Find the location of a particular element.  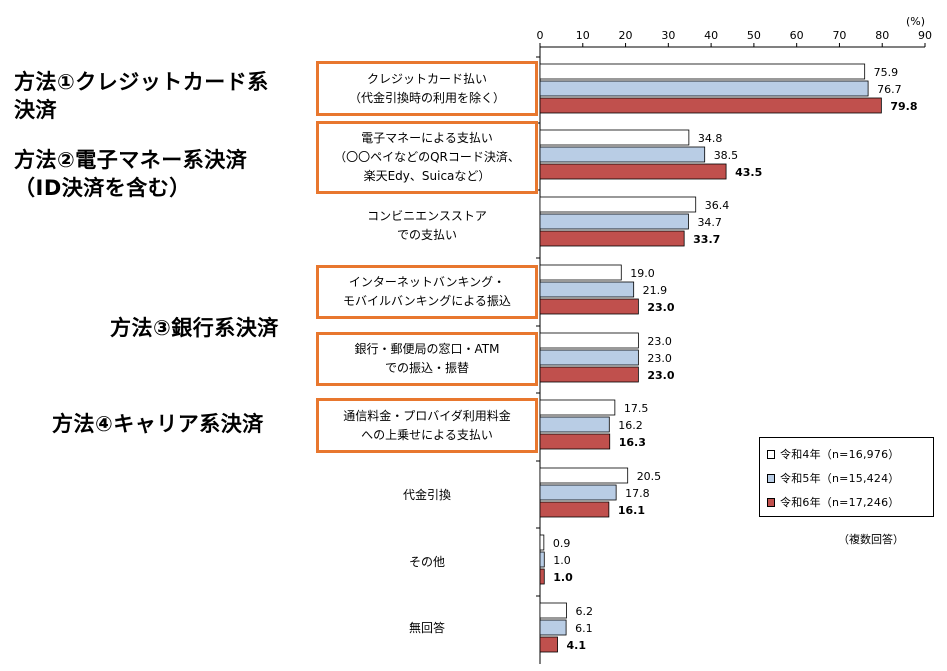

x-tick-label: 0 is located at coordinates (540, 35).